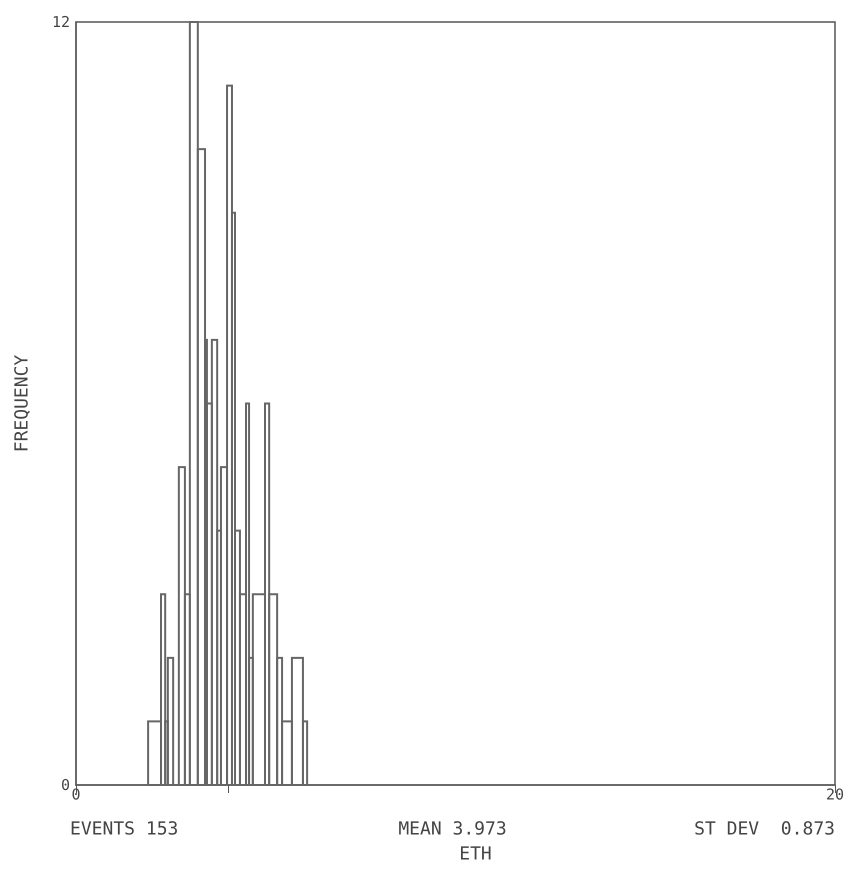 The width and height of the screenshot is (851, 874). Describe the element at coordinates (452, 829) in the screenshot. I see `text: MEAN 3.973` at that location.